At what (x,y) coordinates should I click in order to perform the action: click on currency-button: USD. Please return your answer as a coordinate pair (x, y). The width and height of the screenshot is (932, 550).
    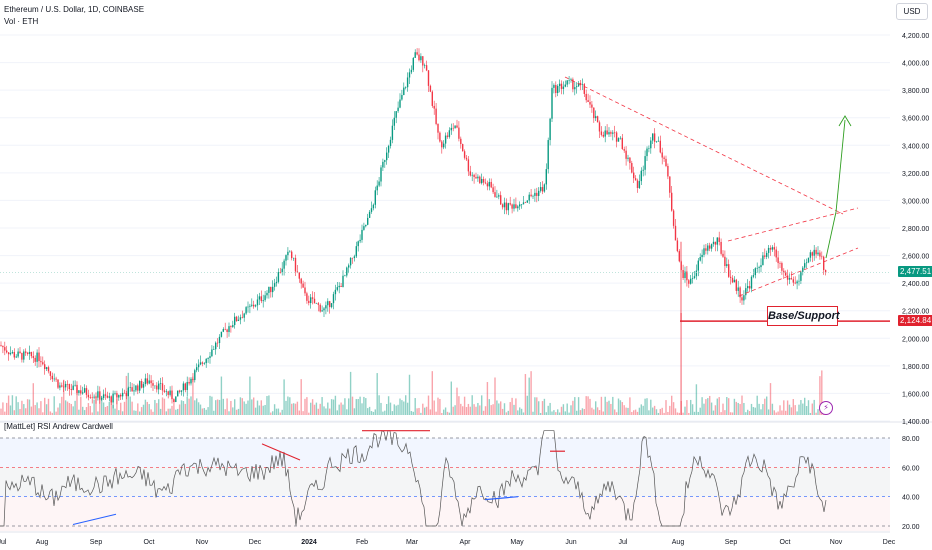
    Looking at the image, I should click on (912, 11).